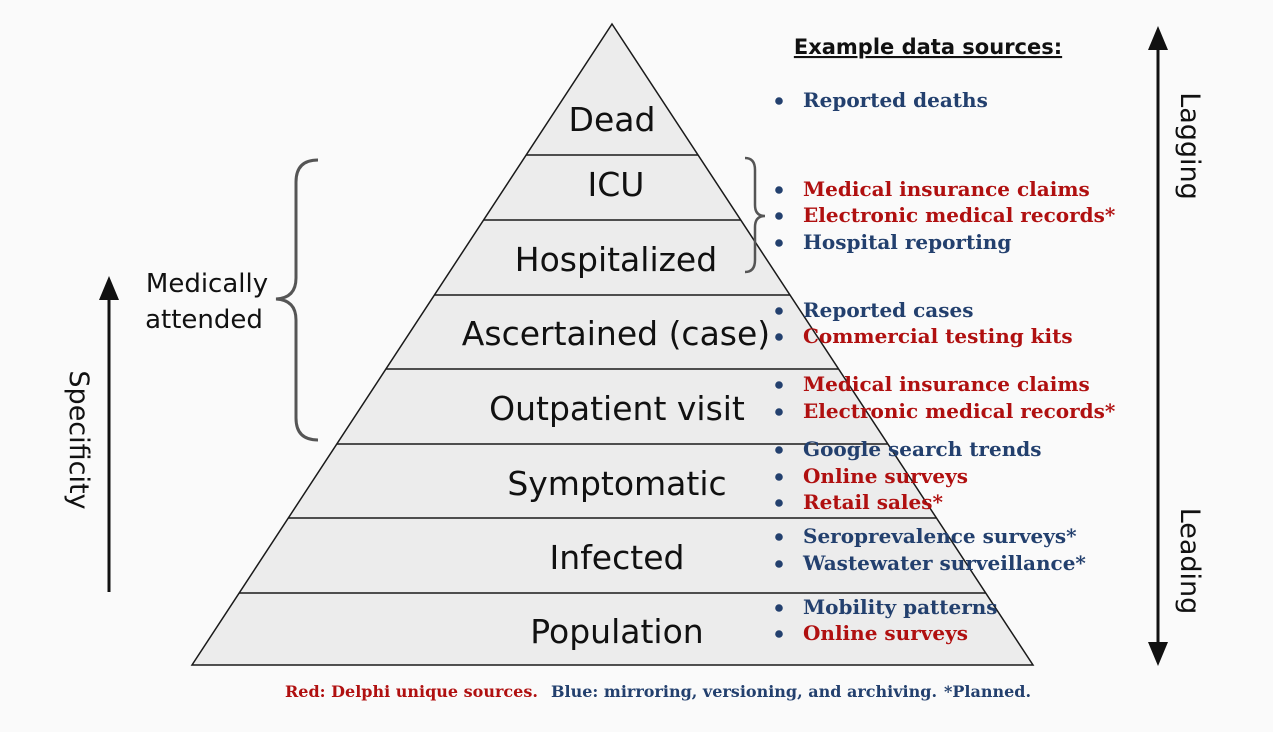 This screenshot has width=1273, height=732. I want to click on data-source-item: Wastewater surveillance*, so click(944, 563).